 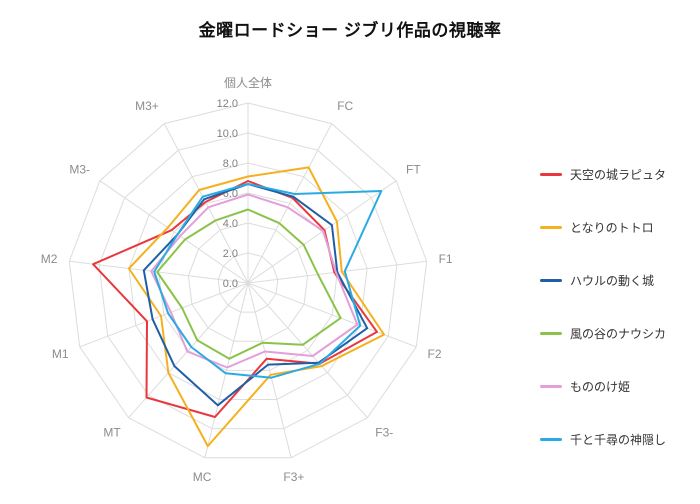 I want to click on radar-tick-label: 0.0, so click(x=230, y=284).